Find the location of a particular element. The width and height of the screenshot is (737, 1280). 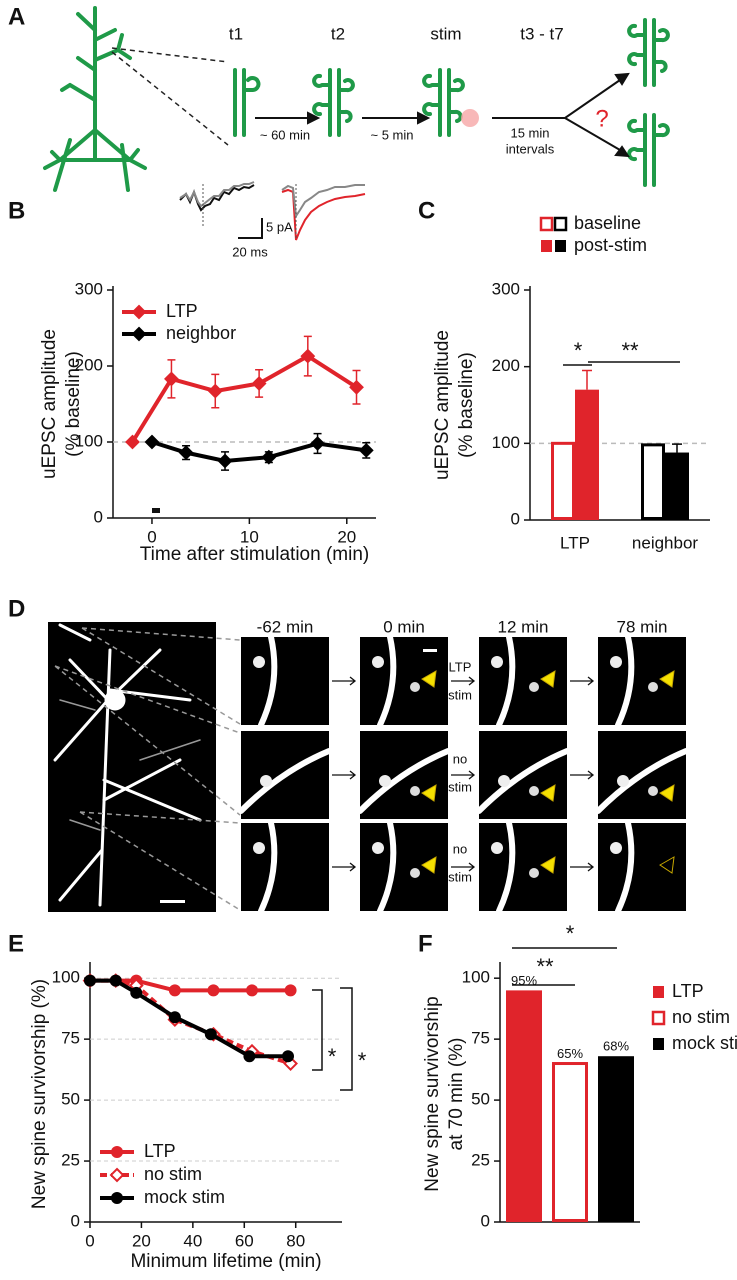

zoom-line is located at coordinates (147, 769).